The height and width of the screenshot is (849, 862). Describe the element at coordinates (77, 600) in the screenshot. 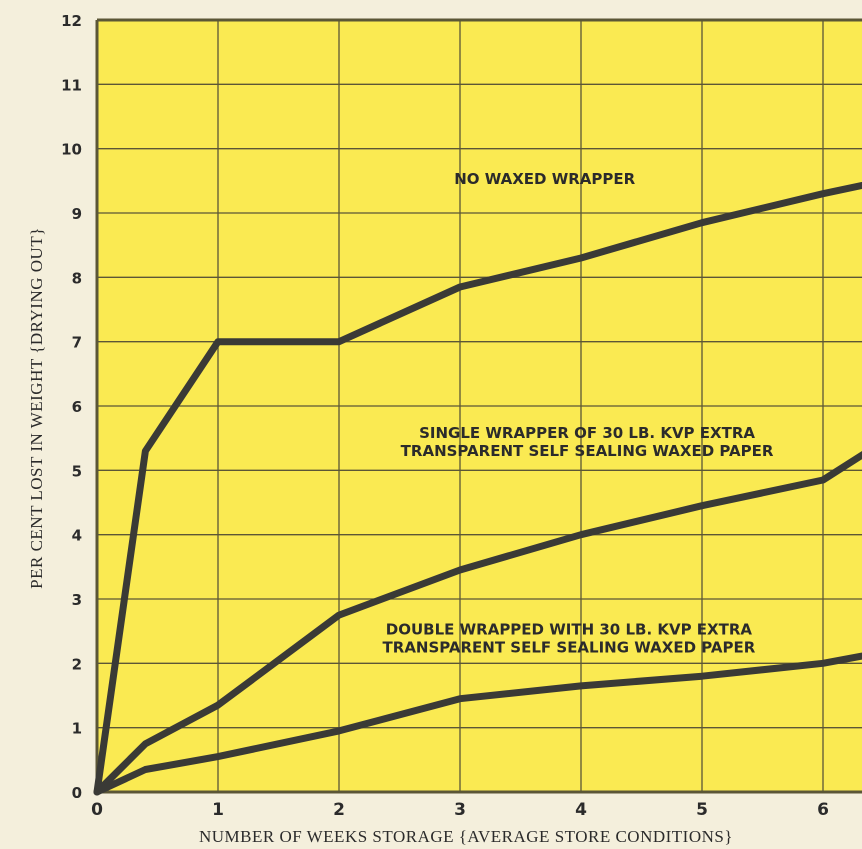

I see `y-tick-label: 3` at that location.